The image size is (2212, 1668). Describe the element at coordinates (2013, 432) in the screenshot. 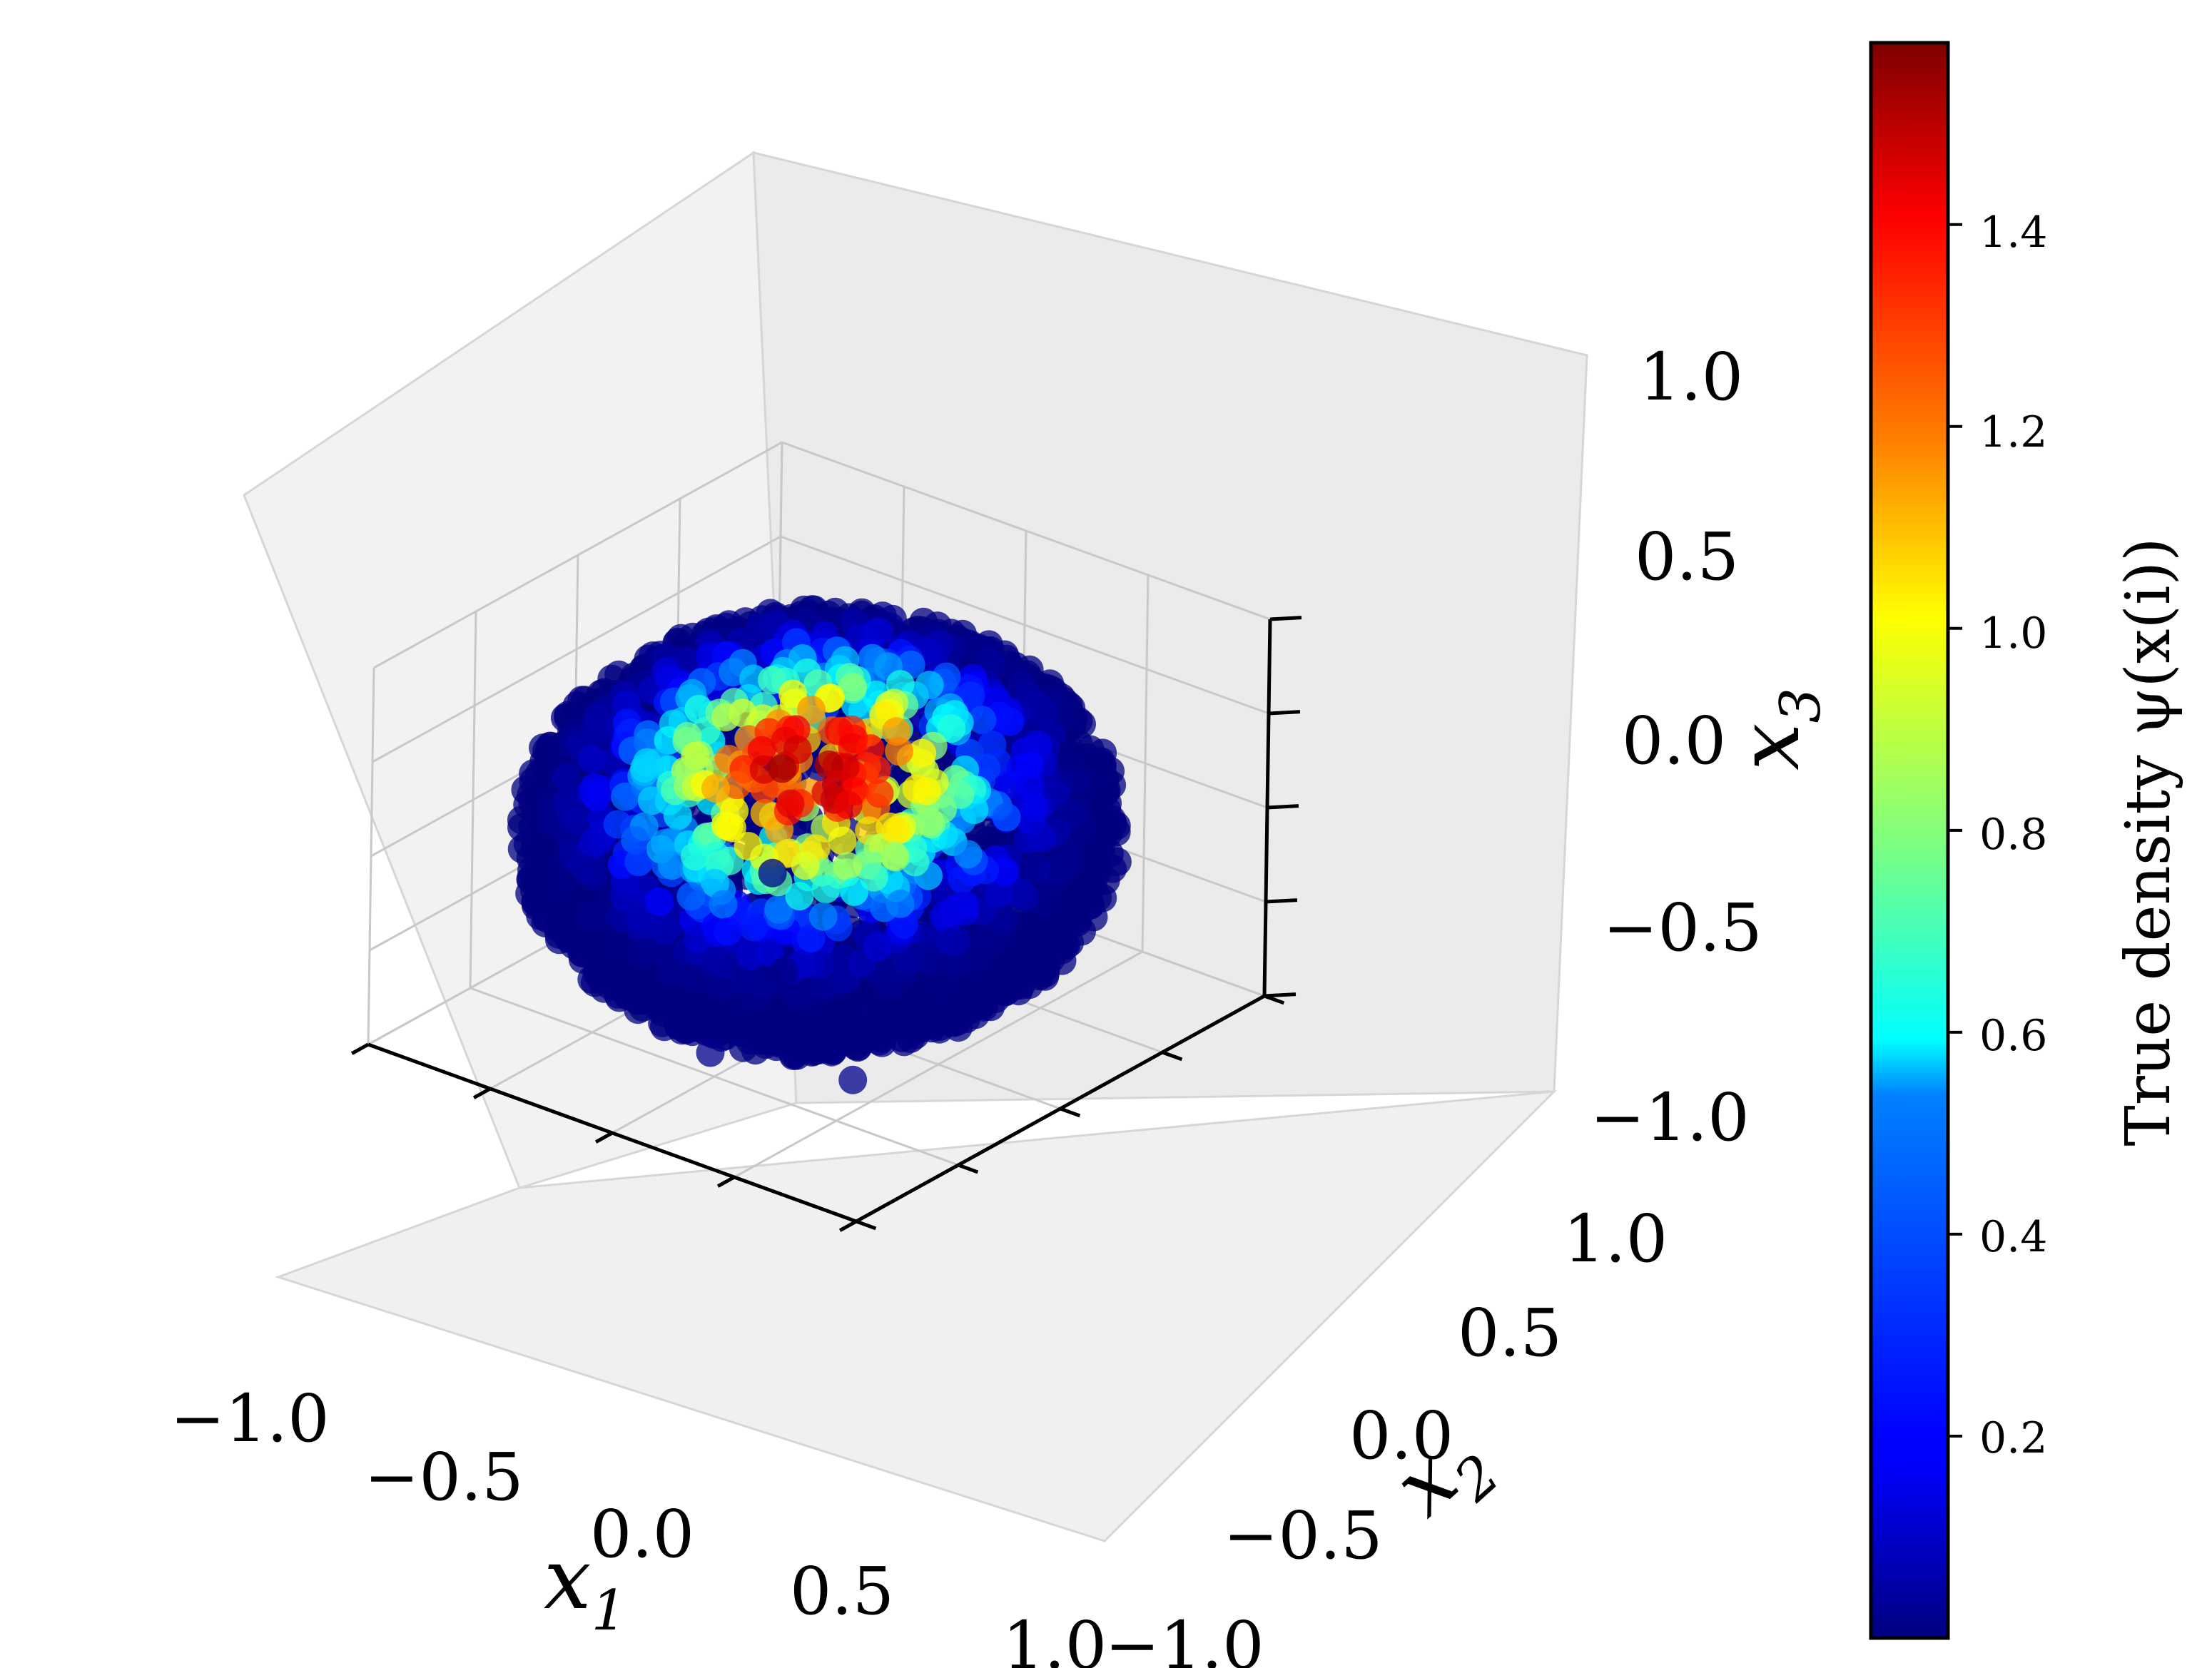

I see `colorbar-tick-label: 1.2` at that location.